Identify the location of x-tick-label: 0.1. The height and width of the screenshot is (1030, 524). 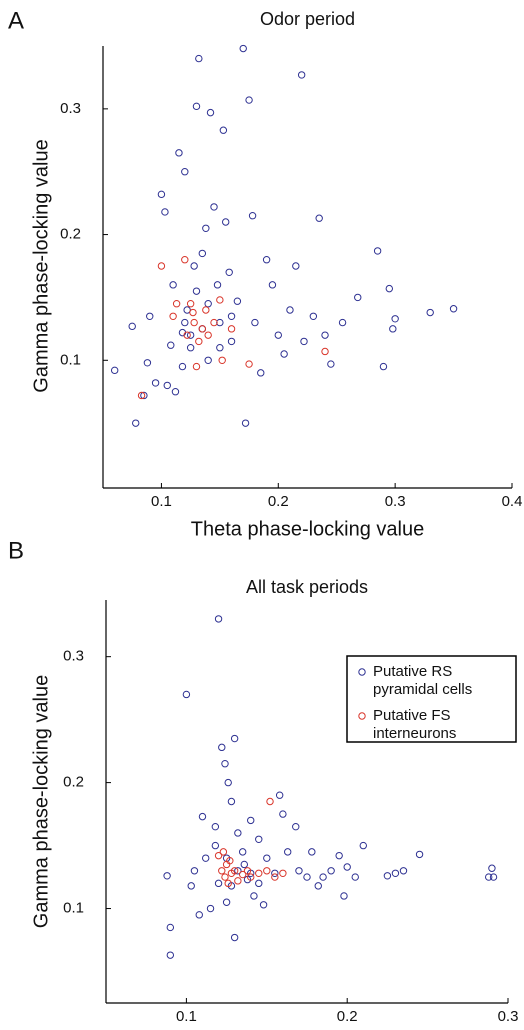
(161, 501).